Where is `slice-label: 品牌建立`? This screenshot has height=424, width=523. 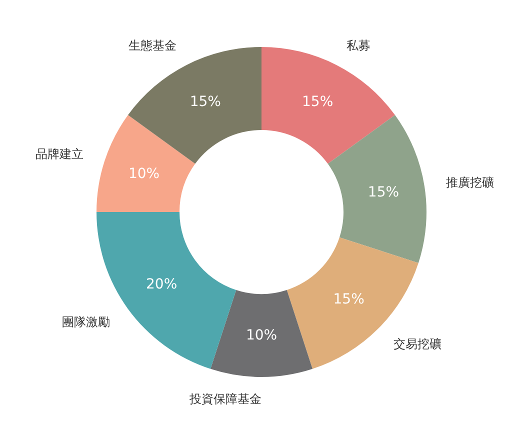 slice-label: 品牌建立 is located at coordinates (60, 154).